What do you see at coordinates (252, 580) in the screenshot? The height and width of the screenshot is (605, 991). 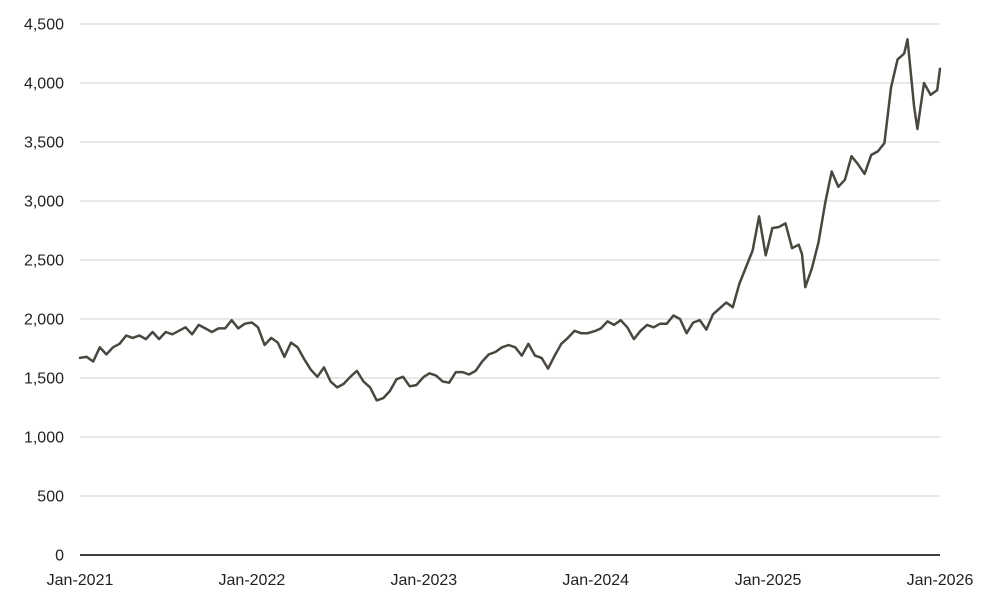 I see `x-tick-label: Jan-2022` at bounding box center [252, 580].